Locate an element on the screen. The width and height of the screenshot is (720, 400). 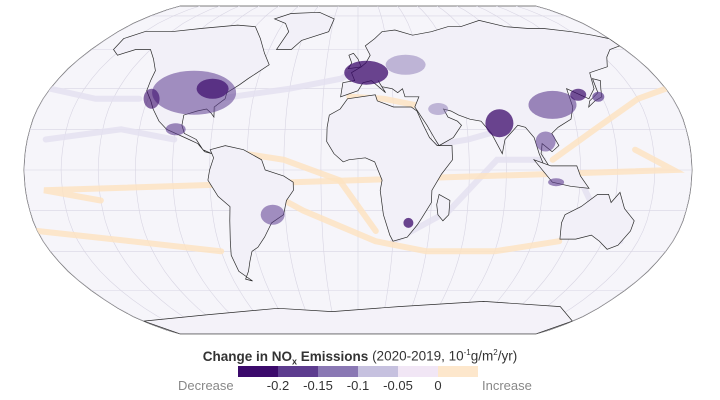
legend-increase-label: Increase is located at coordinates (507, 385).